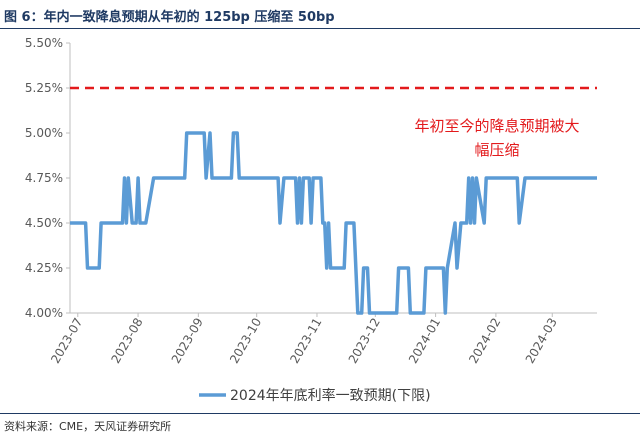  I want to click on x-tick-label: 2023-07, so click(66, 341).